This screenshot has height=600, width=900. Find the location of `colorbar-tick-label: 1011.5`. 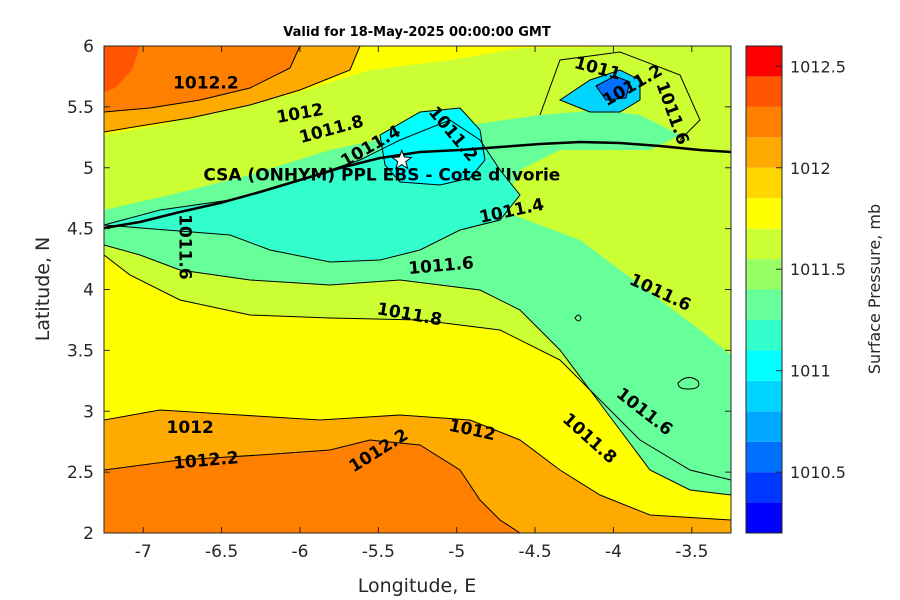

colorbar-tick-label: 1011.5 is located at coordinates (818, 269).